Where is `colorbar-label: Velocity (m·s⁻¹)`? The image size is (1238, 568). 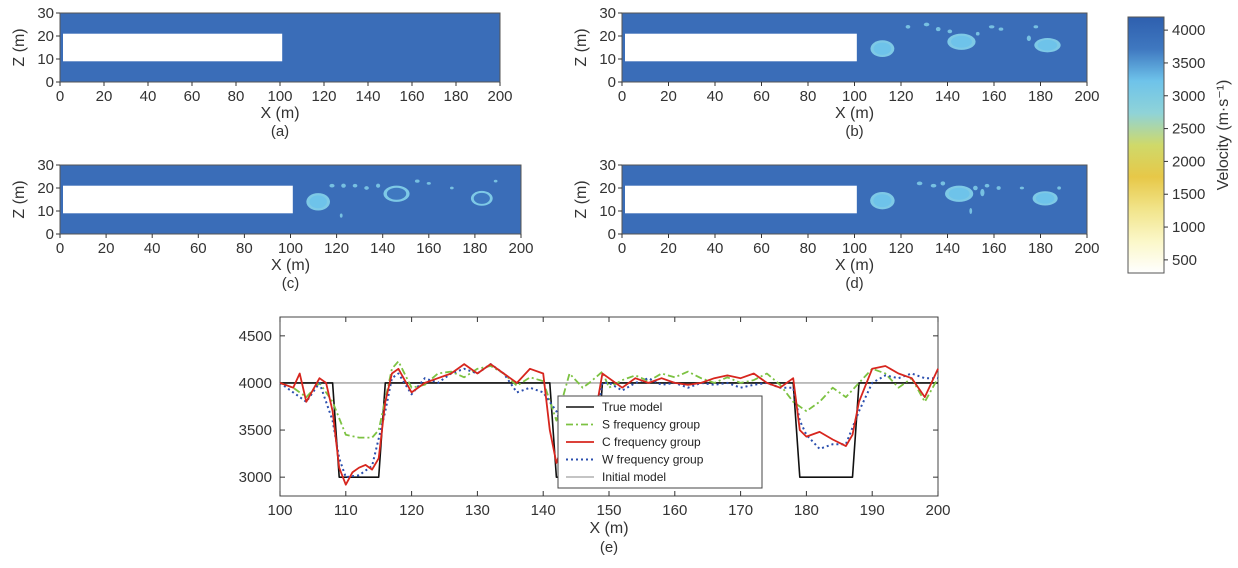
colorbar-label: Velocity (m·s⁻¹) is located at coordinates (1223, 135).